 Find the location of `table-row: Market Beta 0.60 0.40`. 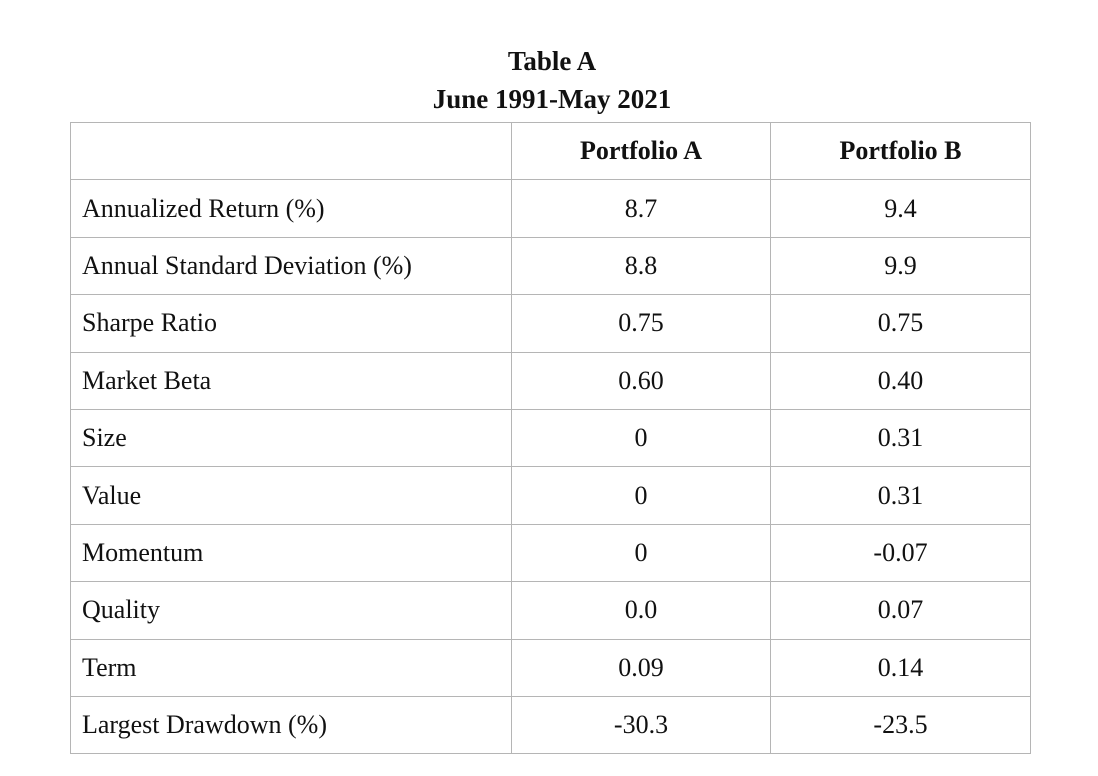

table-row: Market Beta 0.60 0.40 is located at coordinates (550, 380).